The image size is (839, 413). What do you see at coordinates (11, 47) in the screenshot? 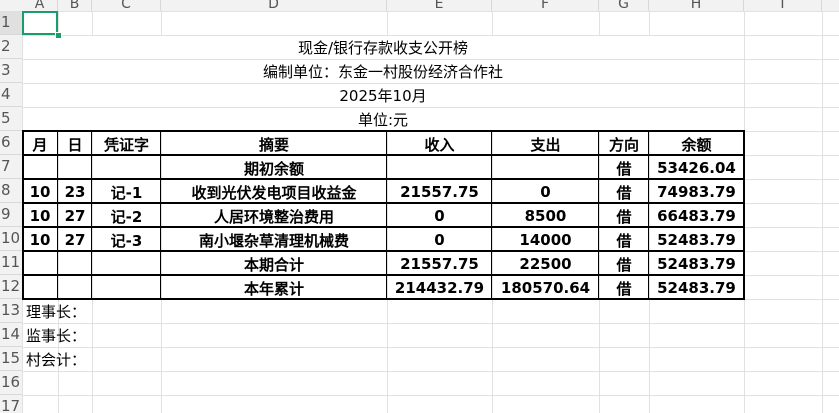
I see `row-header: 2` at bounding box center [11, 47].